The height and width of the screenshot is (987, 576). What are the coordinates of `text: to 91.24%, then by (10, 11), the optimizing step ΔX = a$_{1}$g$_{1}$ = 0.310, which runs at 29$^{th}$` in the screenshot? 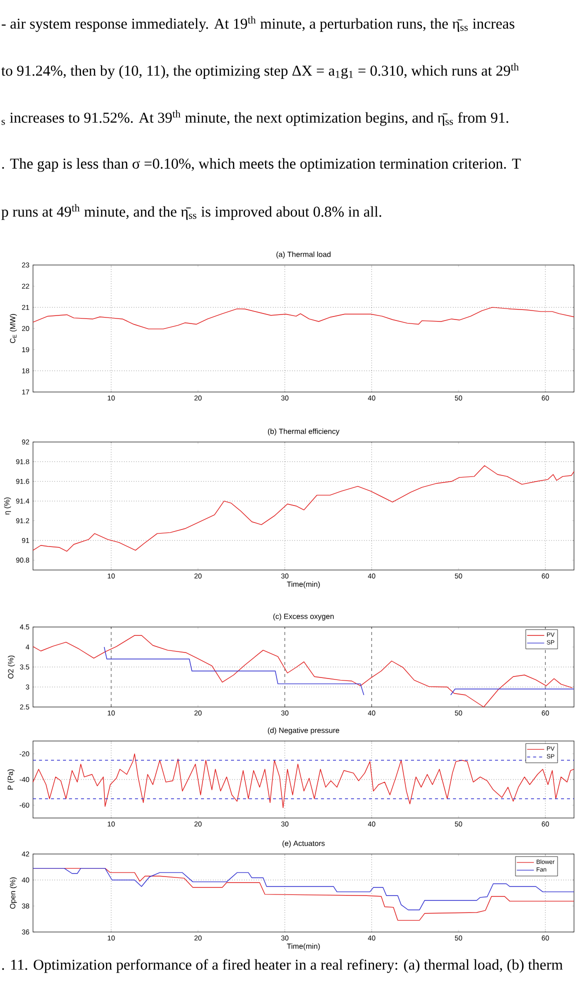 It's located at (260, 71).